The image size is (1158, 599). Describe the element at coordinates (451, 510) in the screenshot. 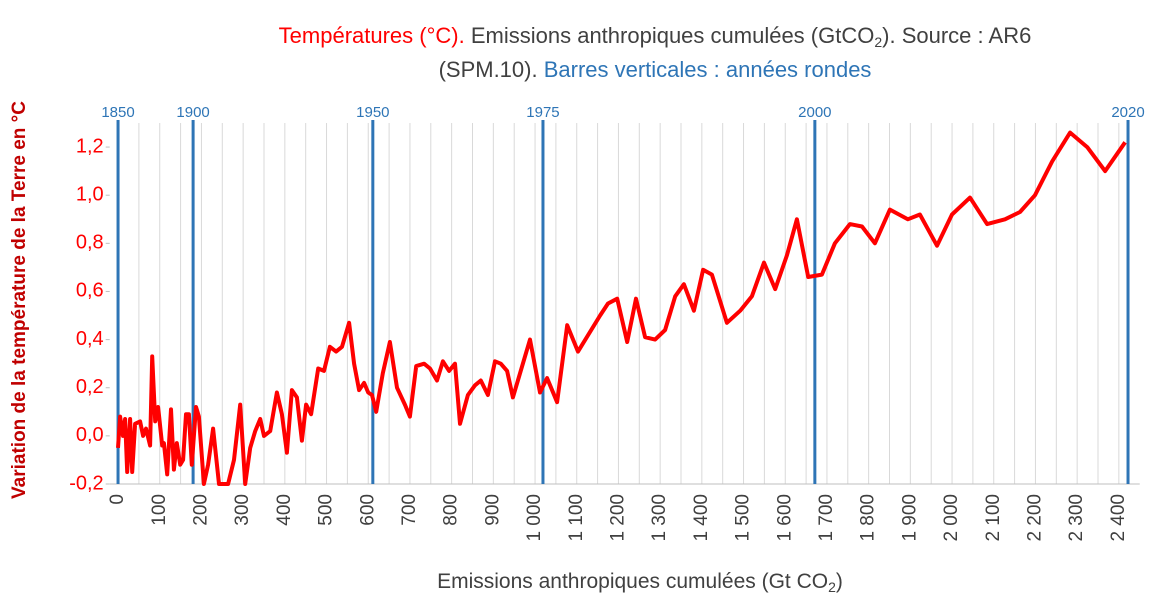

I see `x-tick-label: 800` at that location.